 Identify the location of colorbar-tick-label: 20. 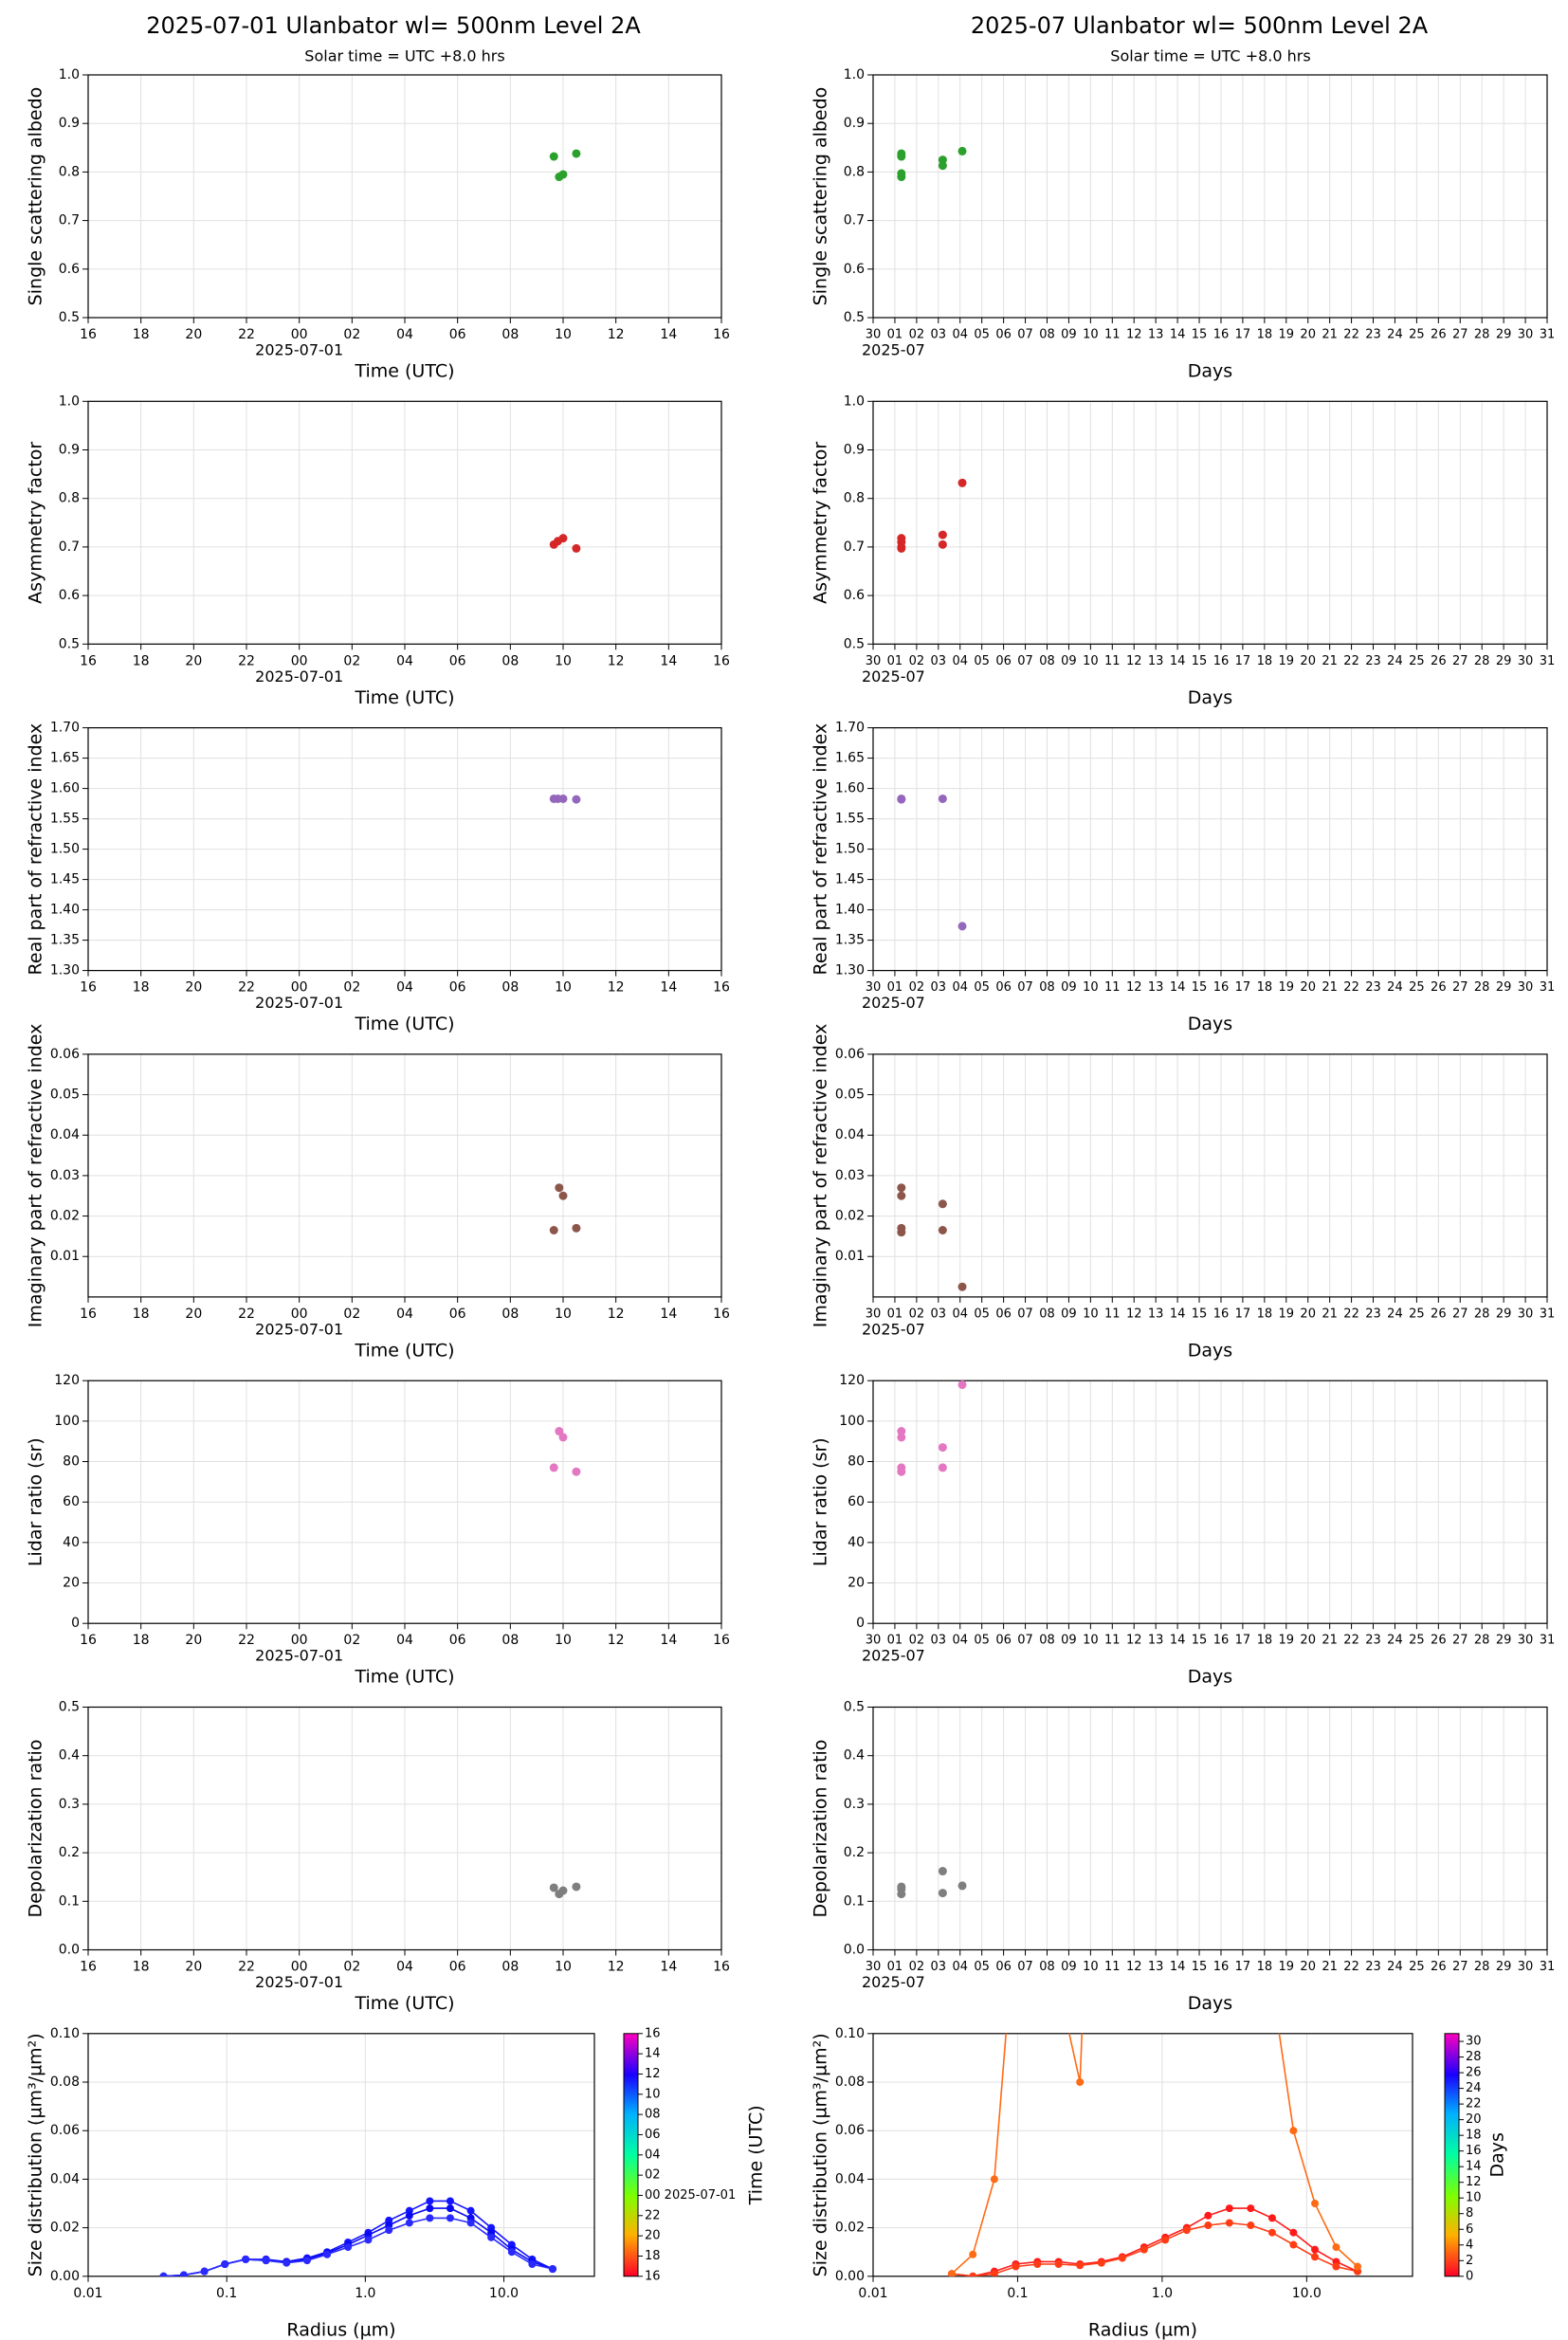
(653, 2236).